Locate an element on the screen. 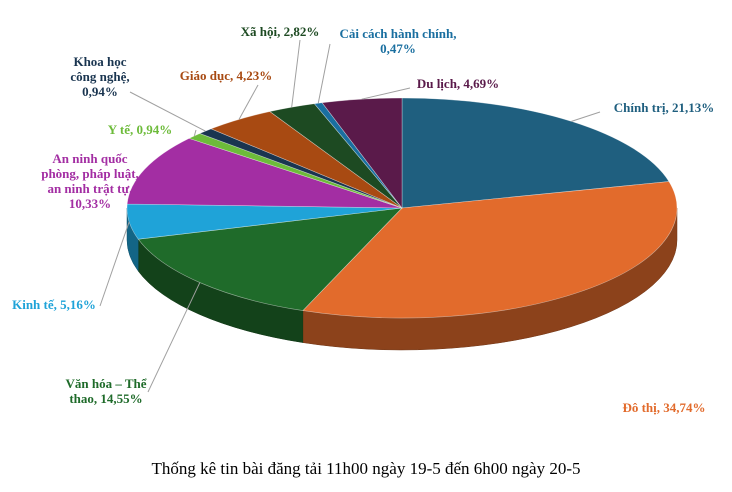 This screenshot has height=492, width=732. slice-label-du-lich-4-69: Du lịch, 4,69% is located at coordinates (458, 83).